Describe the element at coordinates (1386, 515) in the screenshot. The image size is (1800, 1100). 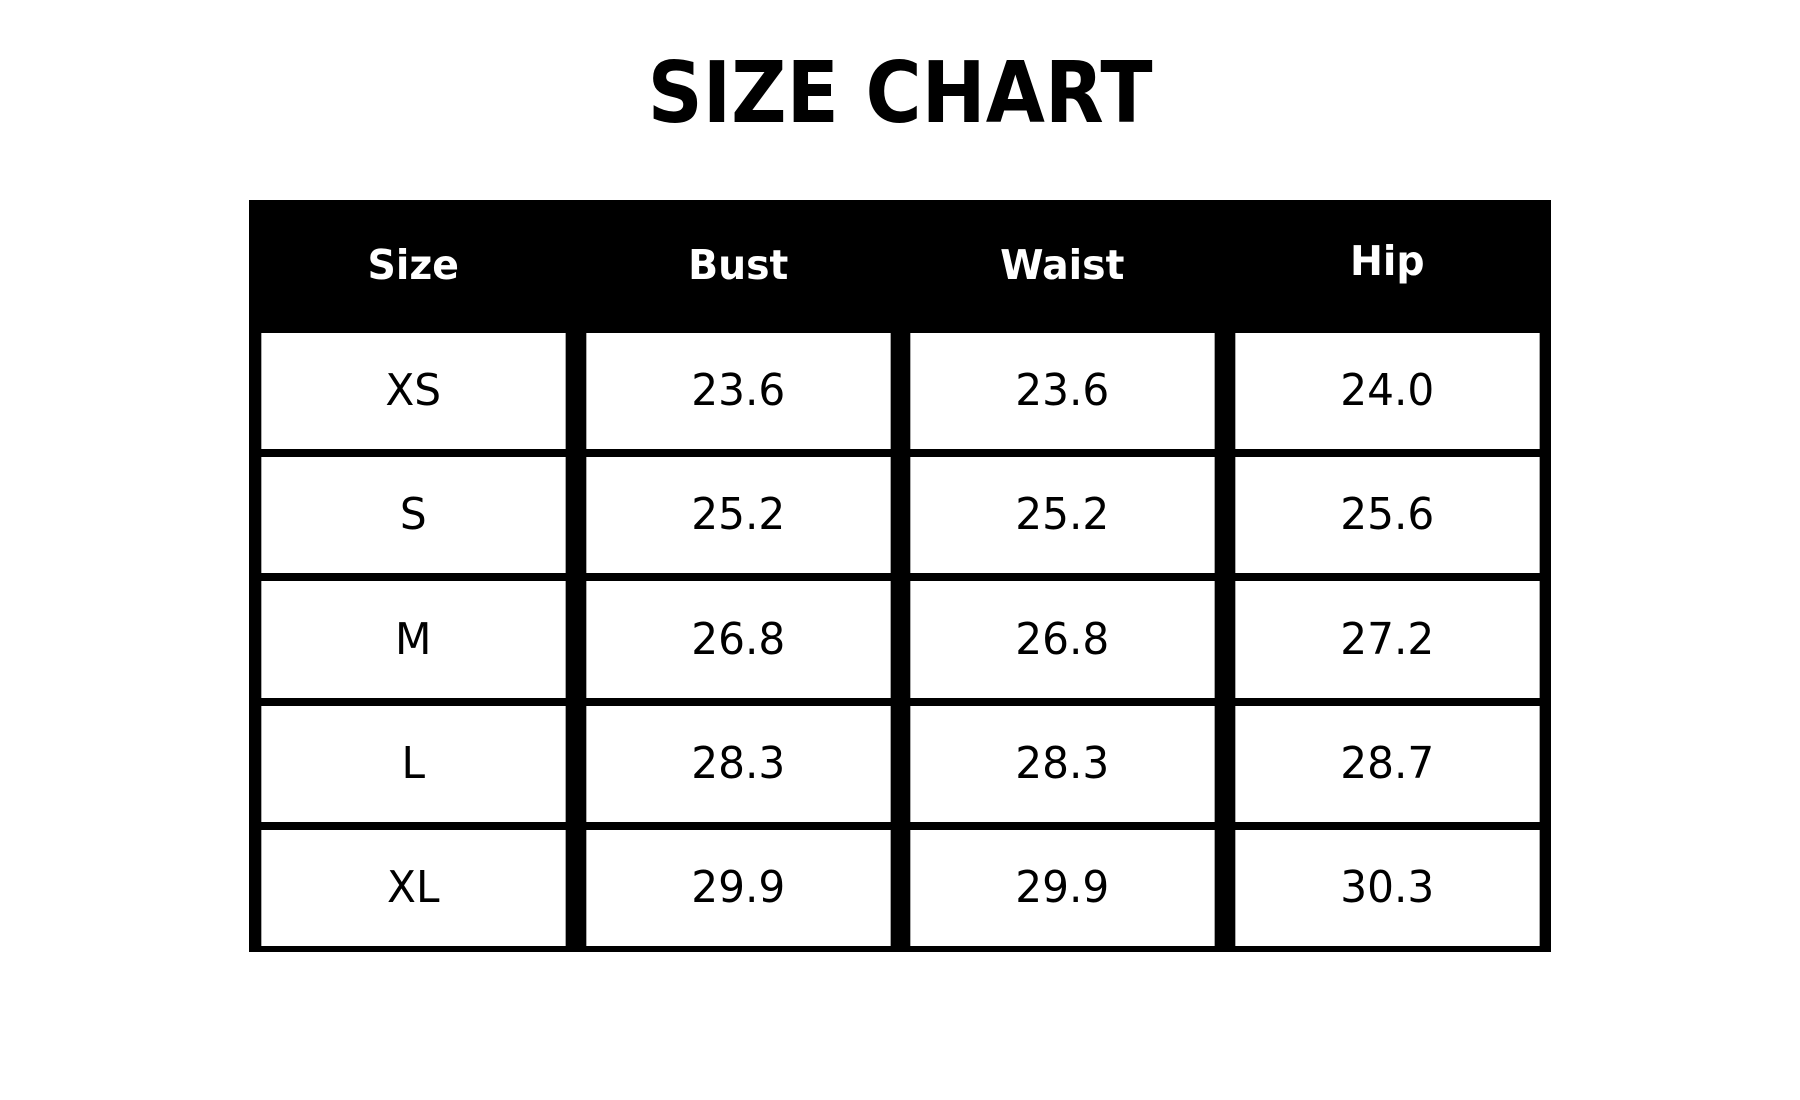
I see `cell-hip: 25.6` at that location.